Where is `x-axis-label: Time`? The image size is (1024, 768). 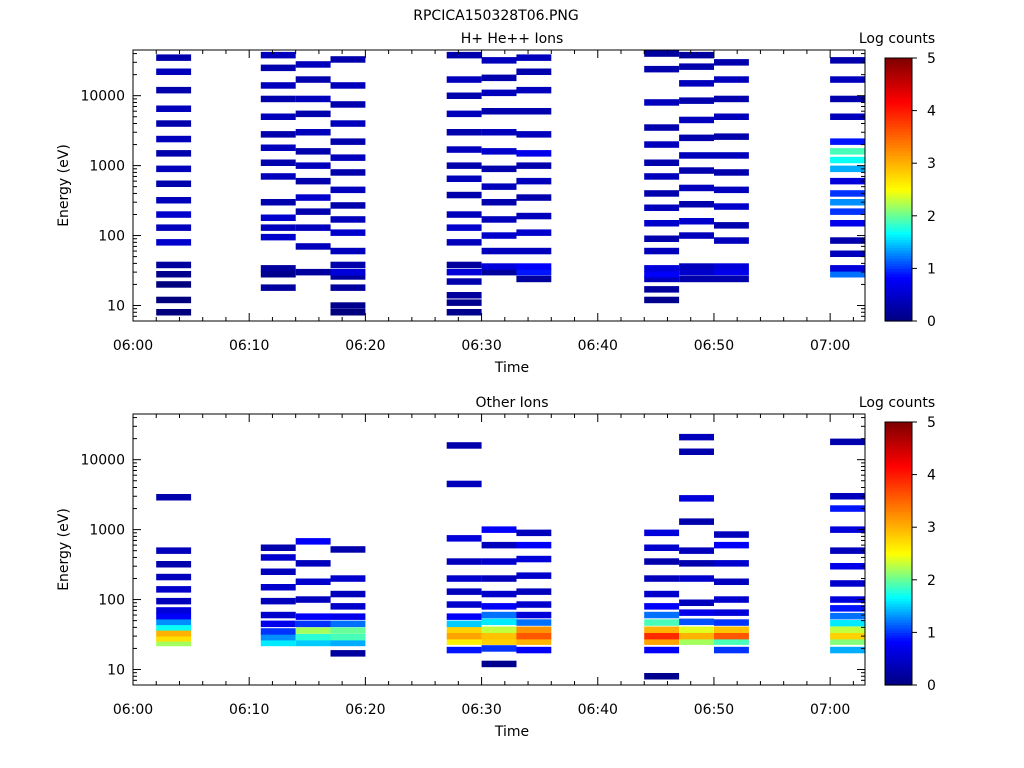 x-axis-label: Time is located at coordinates (511, 732).